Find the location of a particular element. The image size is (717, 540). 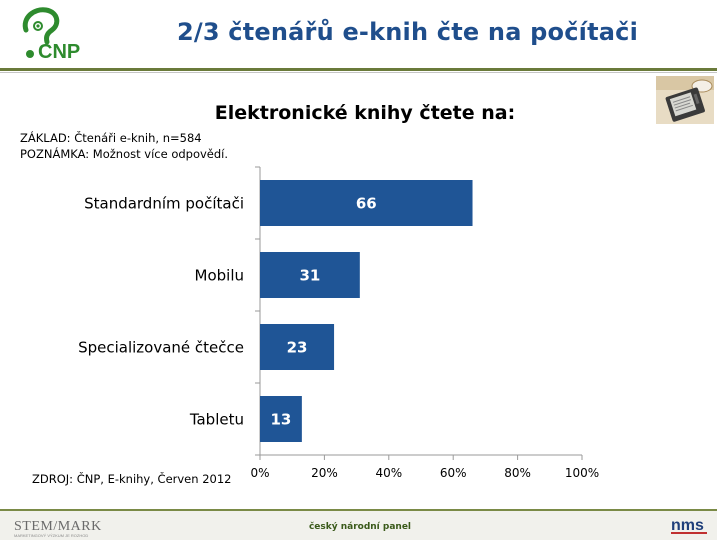

x-tick-label: 20% is located at coordinates (324, 473).